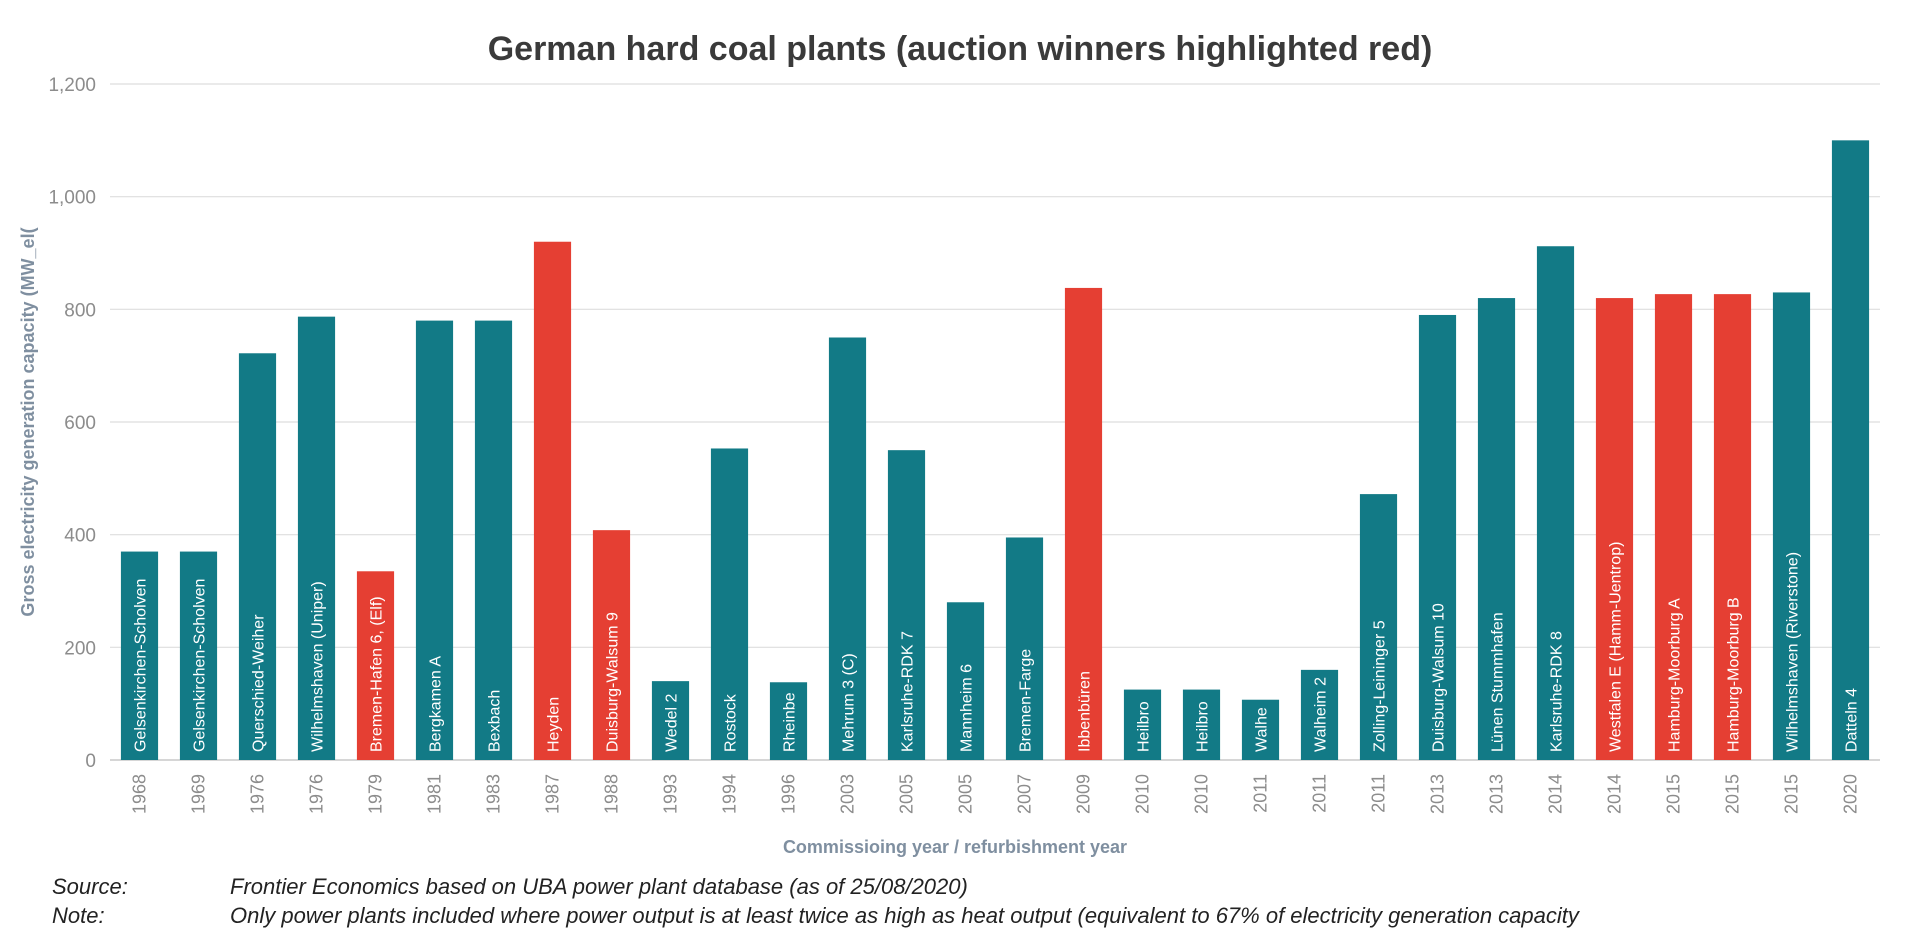 This screenshot has width=1920, height=943. What do you see at coordinates (849, 702) in the screenshot?
I see `bar-label: Mehrum 3 (C)` at bounding box center [849, 702].